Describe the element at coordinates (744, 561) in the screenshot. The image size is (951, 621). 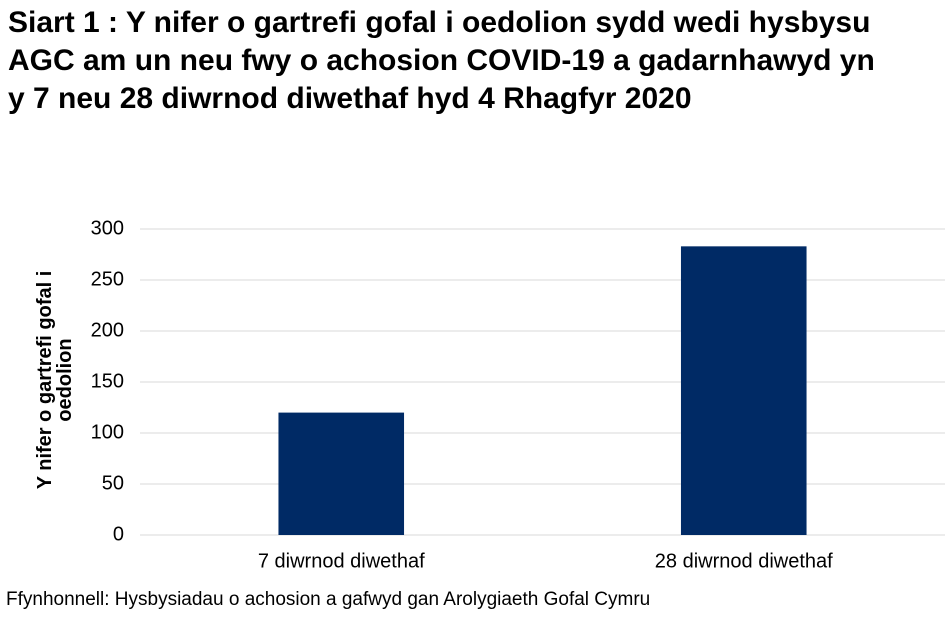
I see `x-tick-label: 28 diwrnod diwethaf` at that location.